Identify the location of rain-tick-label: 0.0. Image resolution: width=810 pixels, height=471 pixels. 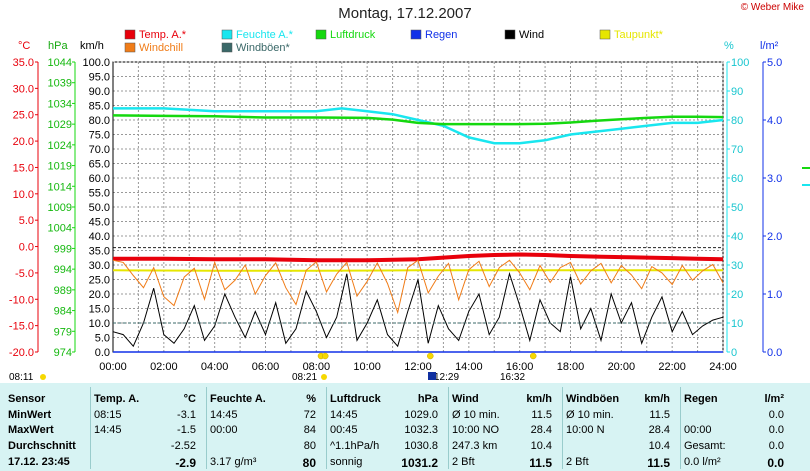
(774, 353).